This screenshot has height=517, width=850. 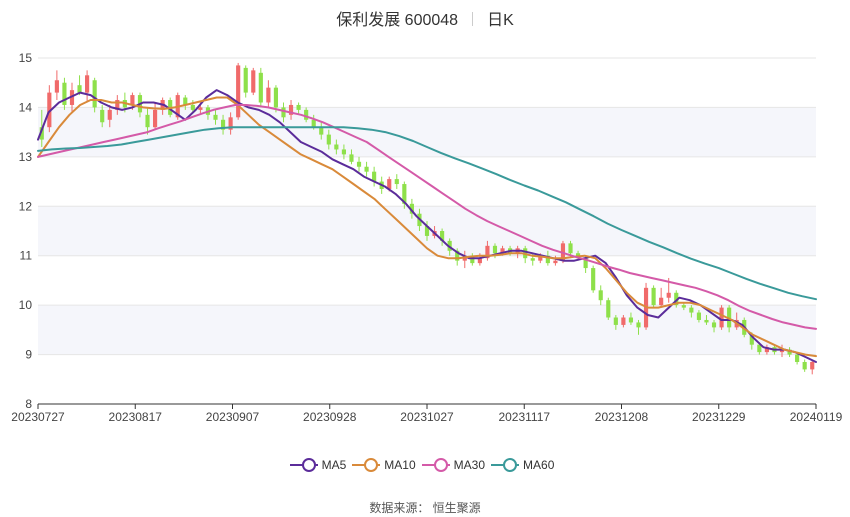 I want to click on x-tick-label: 20231208, so click(x=622, y=417).